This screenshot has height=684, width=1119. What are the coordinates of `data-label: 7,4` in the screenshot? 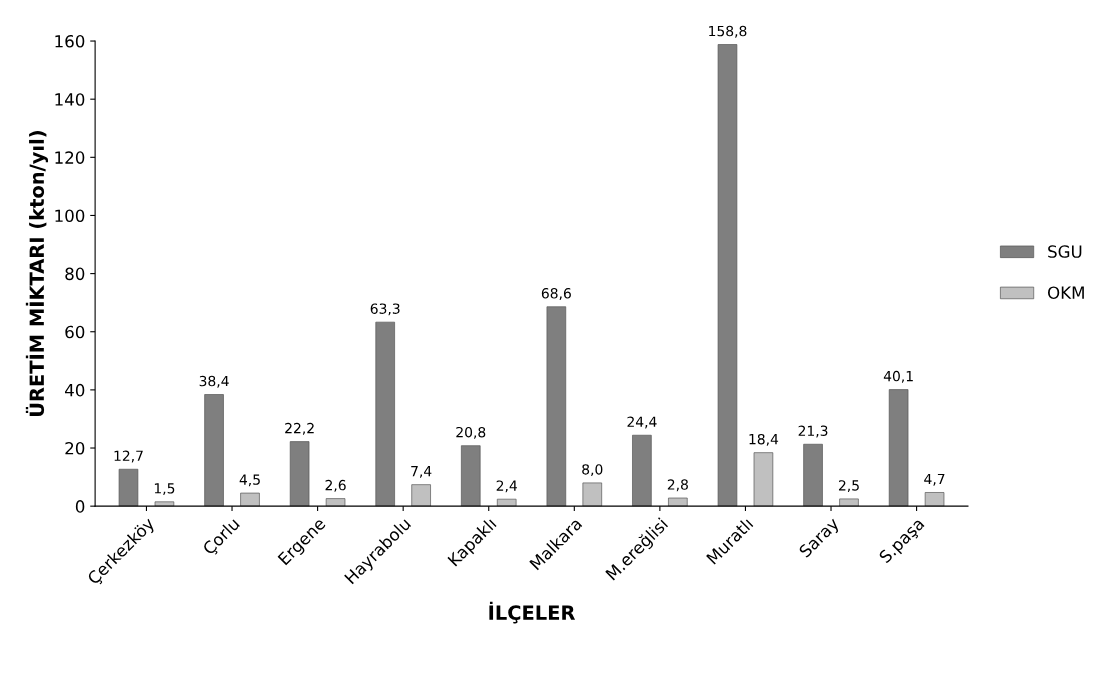 It's located at (421, 472).